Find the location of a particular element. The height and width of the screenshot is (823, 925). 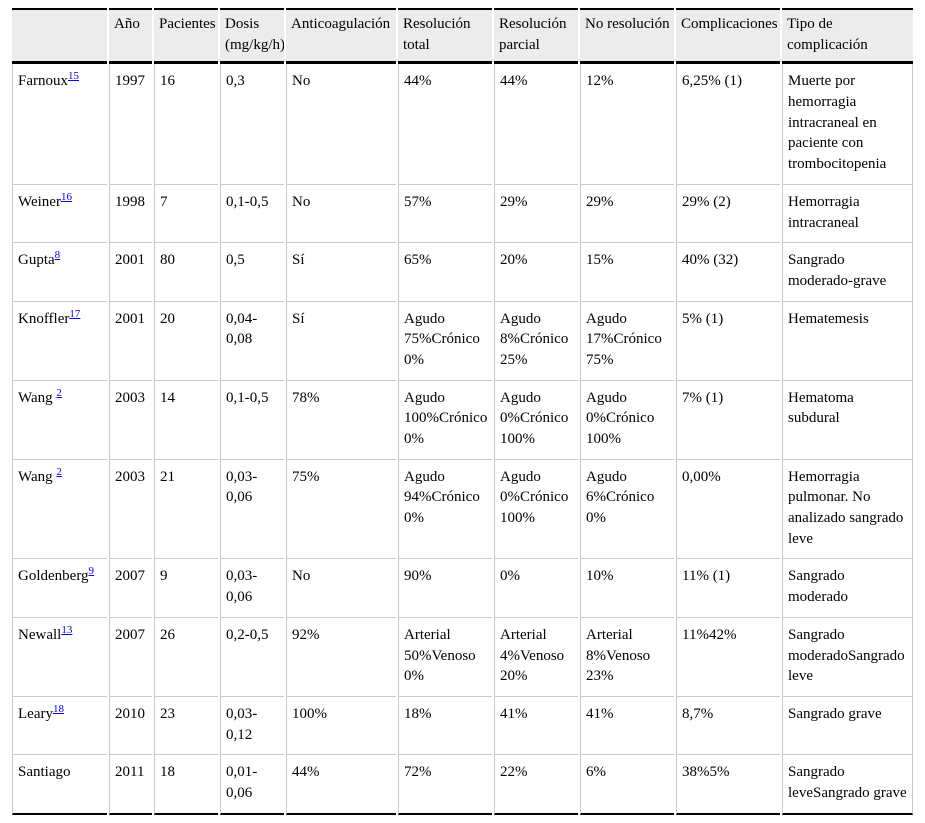

cell-resolucion_total: 72% is located at coordinates (445, 785).